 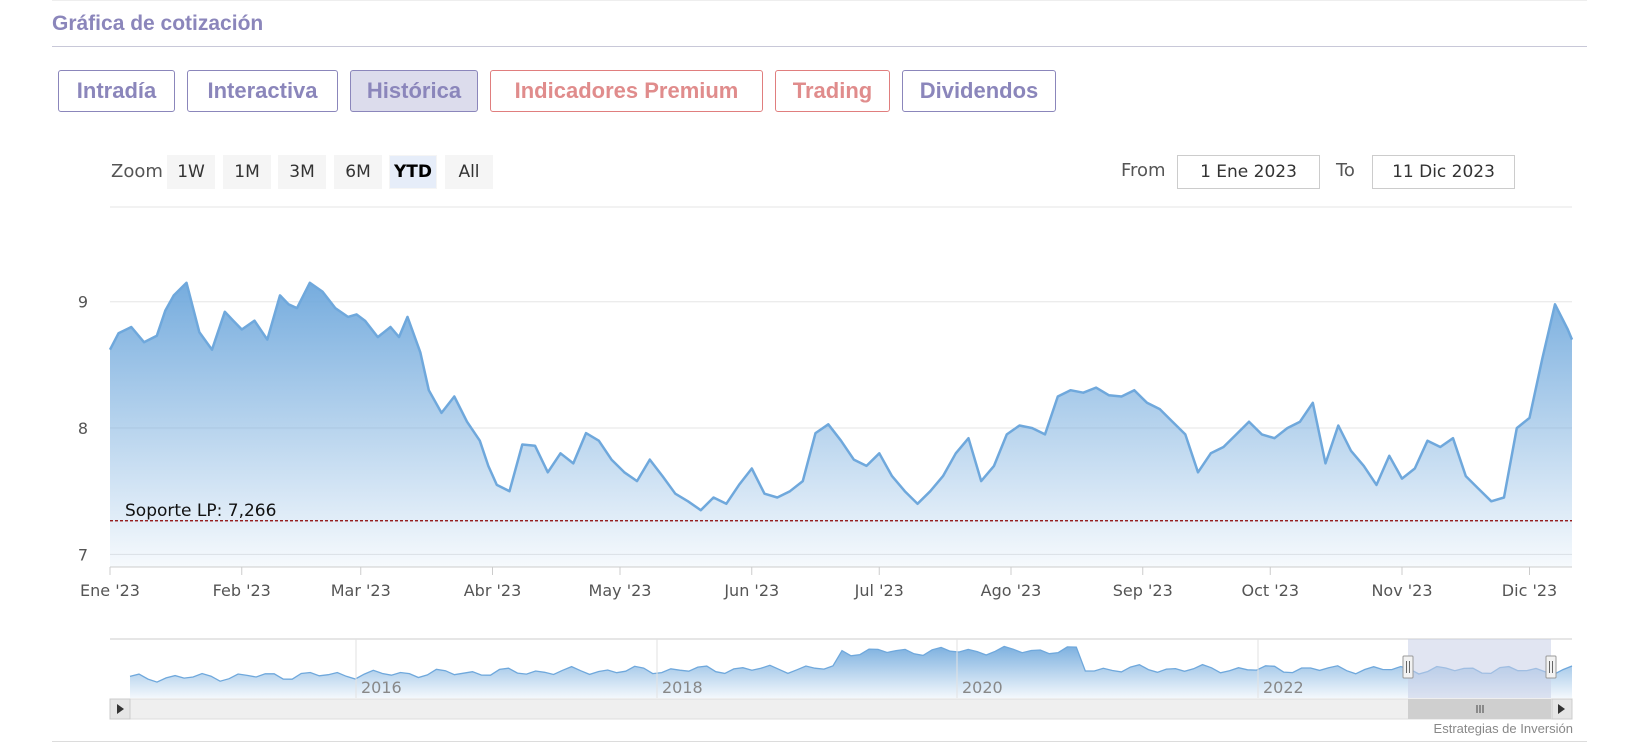 I want to click on navigator-handle-left, so click(x=1408, y=667).